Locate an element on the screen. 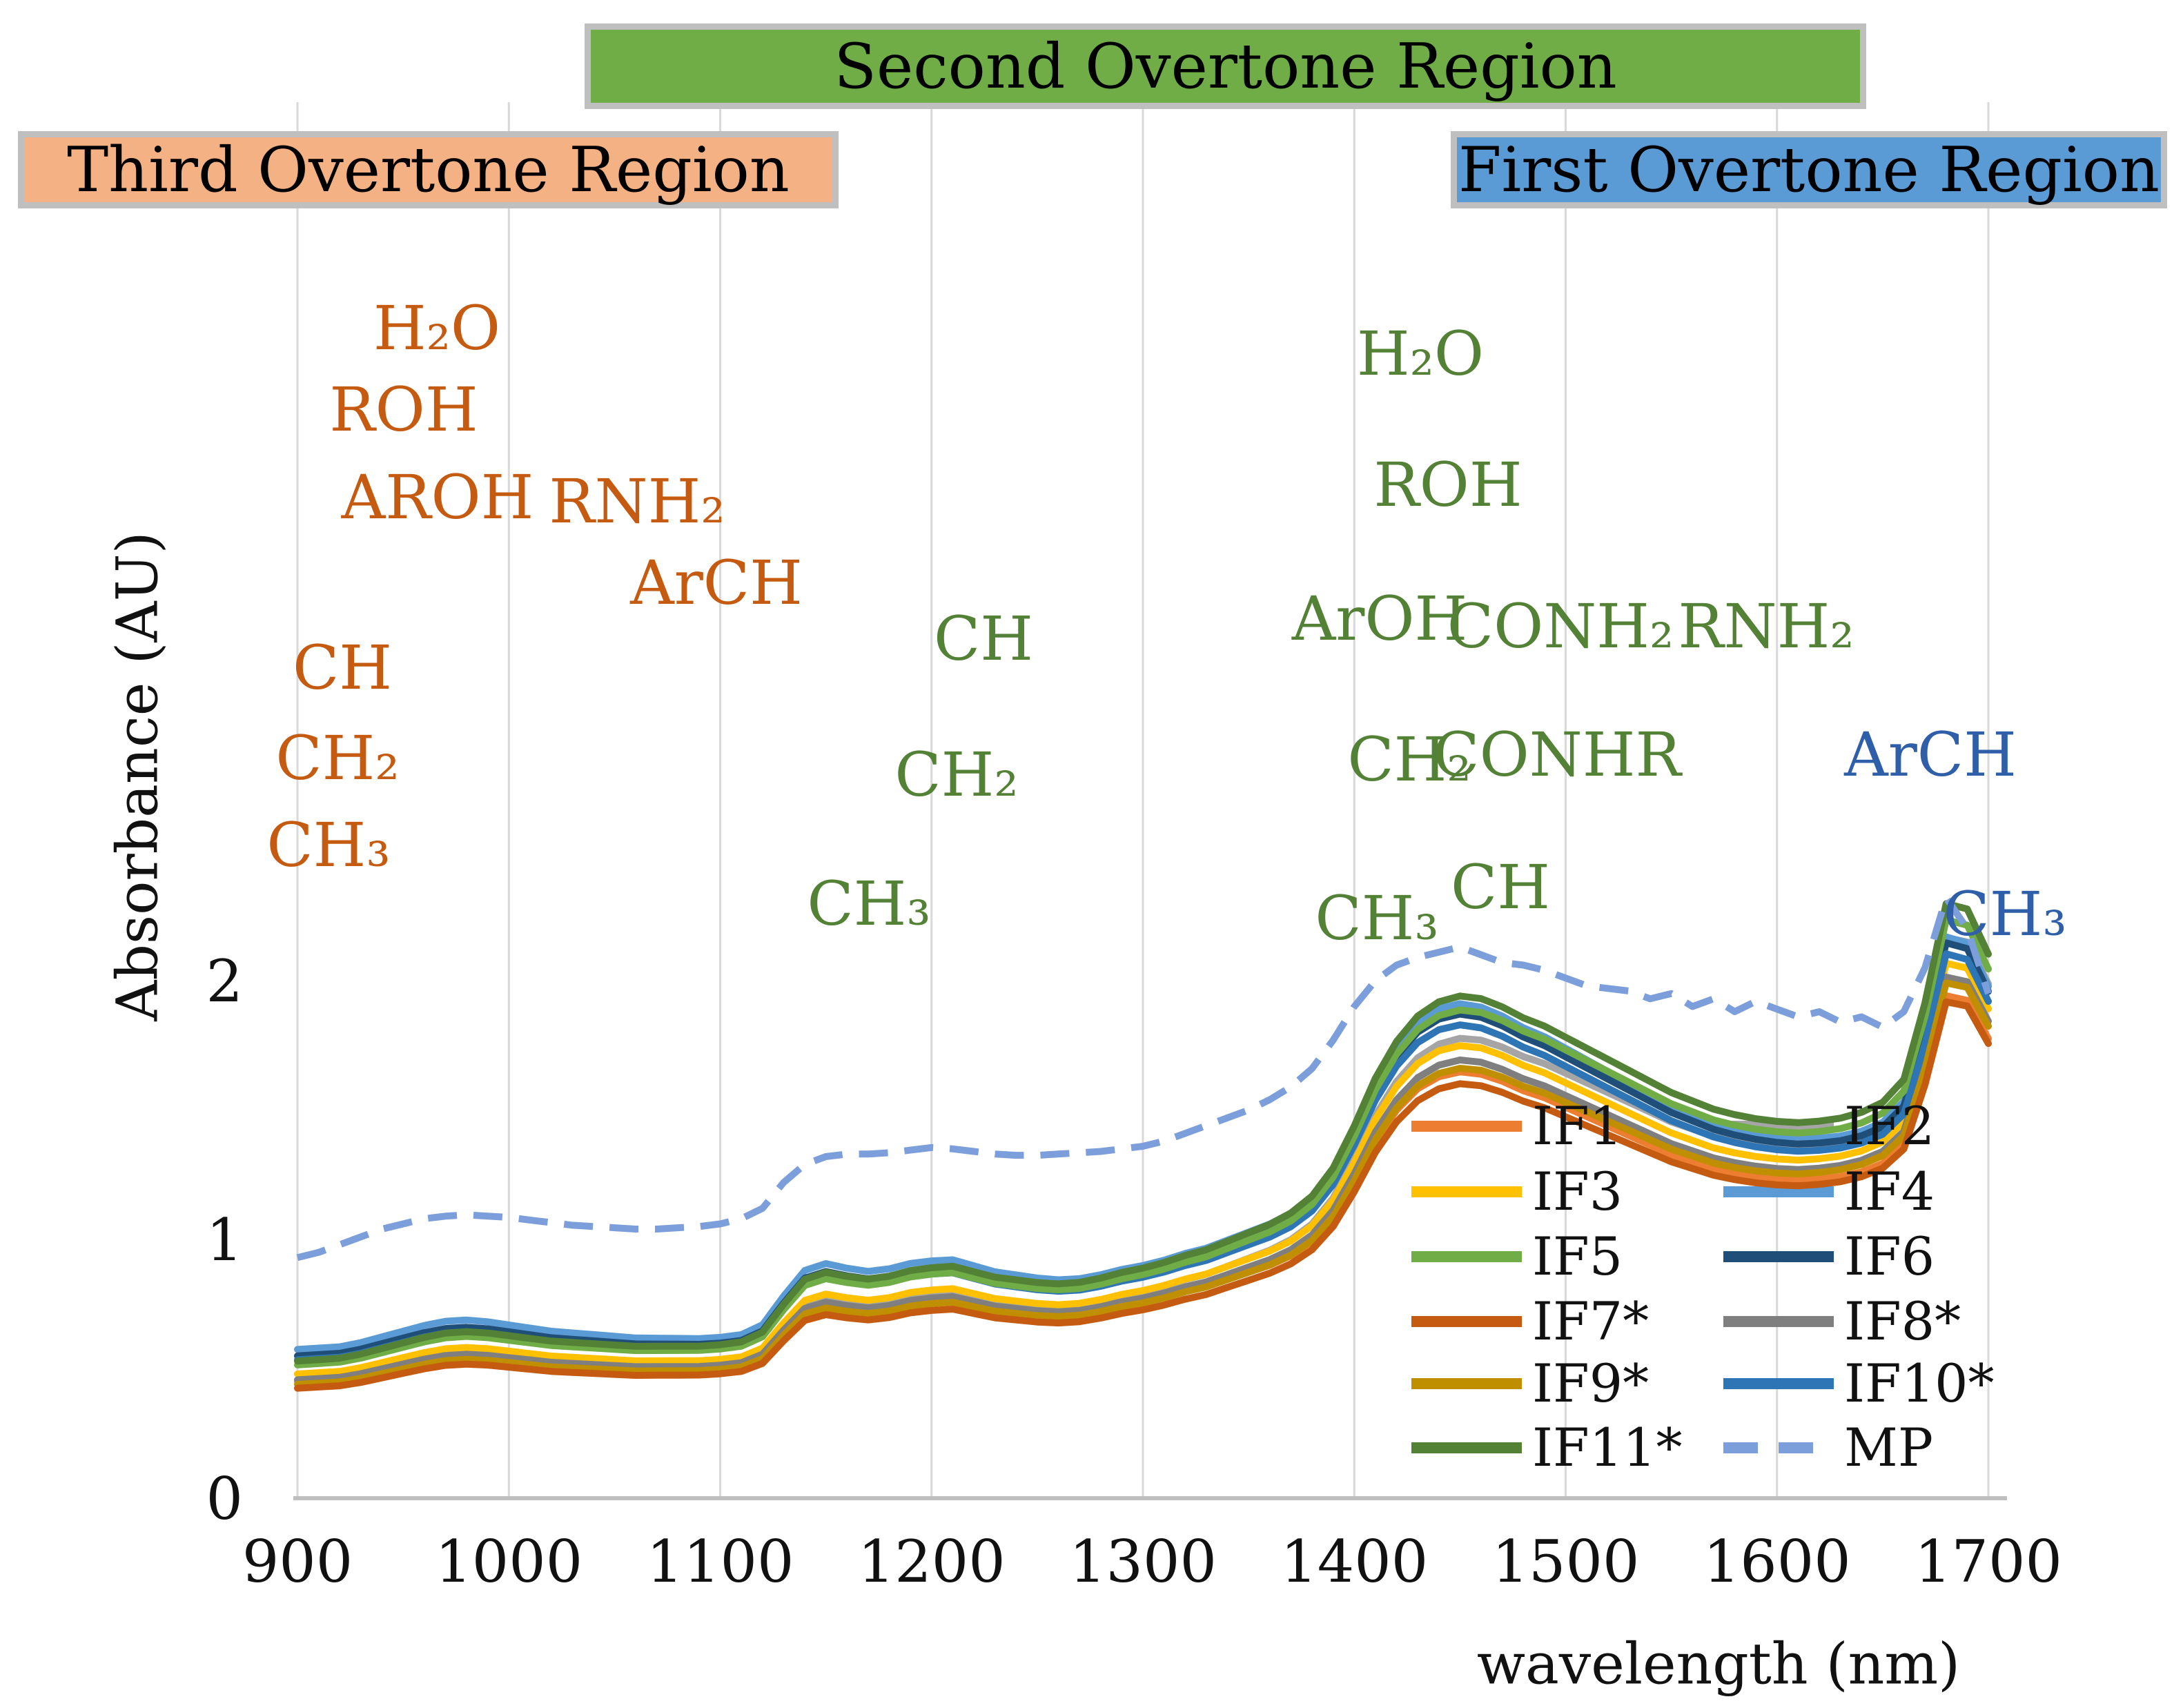 This screenshot has height=1708, width=2183. annotation-ArCH-orange: ArCH is located at coordinates (717, 582).